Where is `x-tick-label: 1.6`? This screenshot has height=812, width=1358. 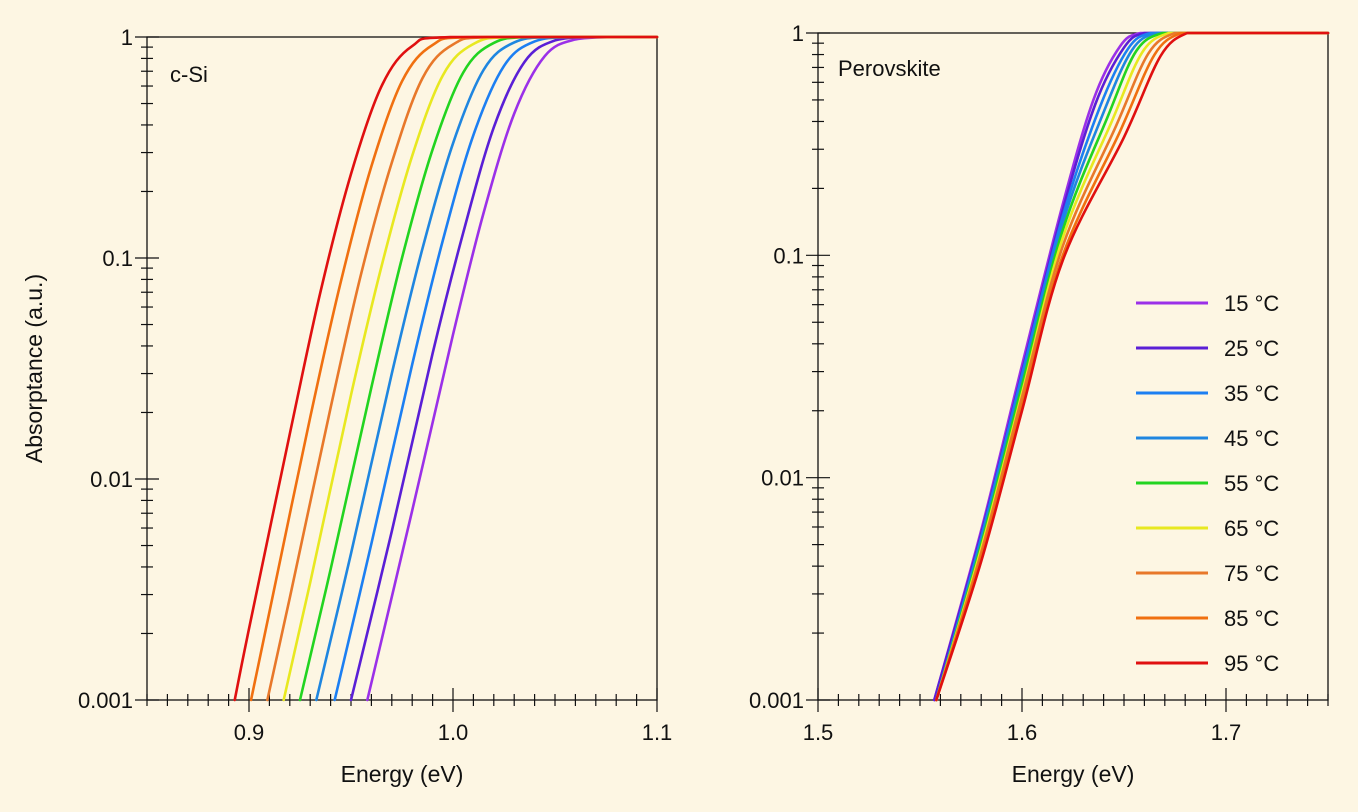
x-tick-label: 1.6 is located at coordinates (1022, 732).